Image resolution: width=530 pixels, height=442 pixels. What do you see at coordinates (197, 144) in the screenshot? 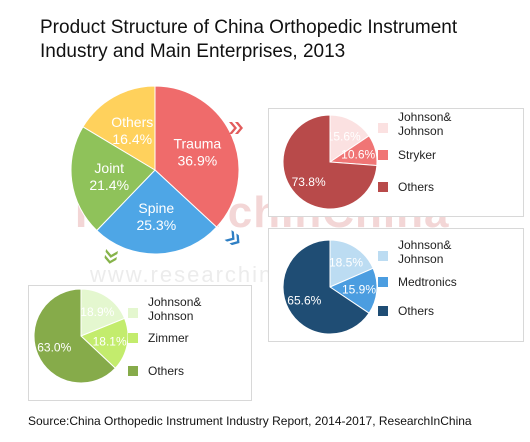
I see `slice-name-label: Trauma` at bounding box center [197, 144].